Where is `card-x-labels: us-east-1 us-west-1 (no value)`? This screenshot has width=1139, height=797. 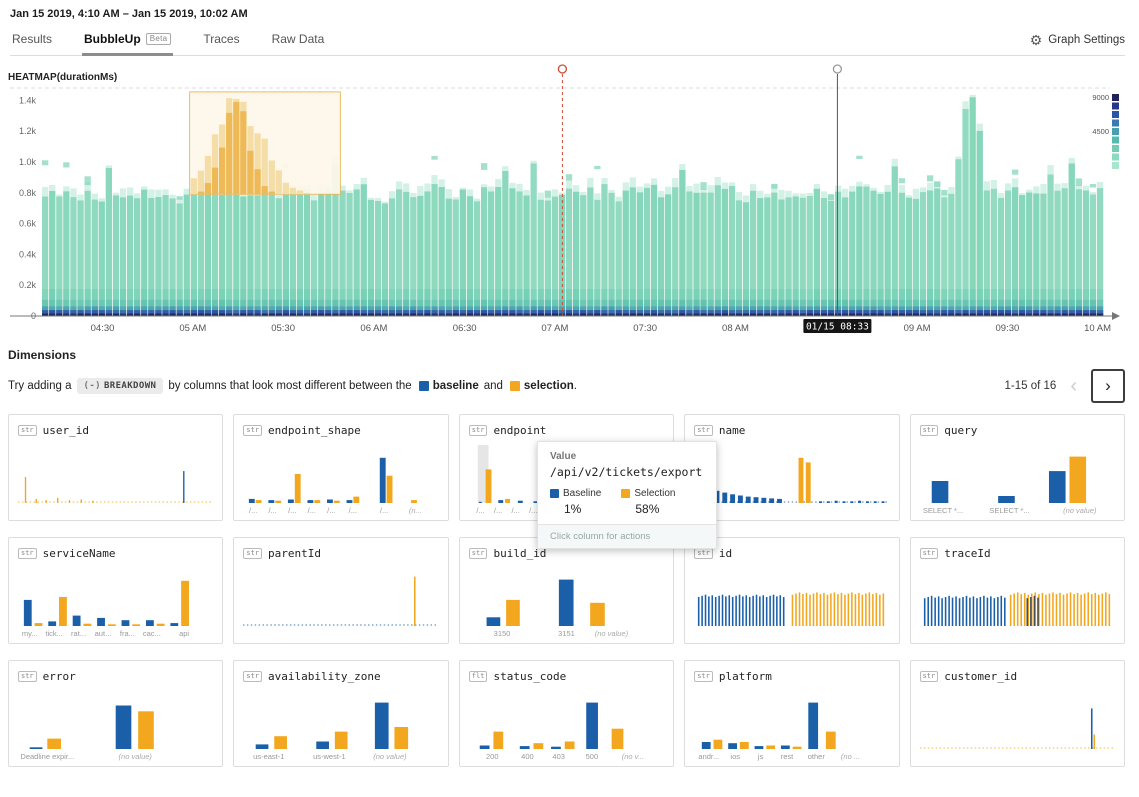 card-x-labels: us-east-1 us-west-1 (no value) is located at coordinates (340, 757).